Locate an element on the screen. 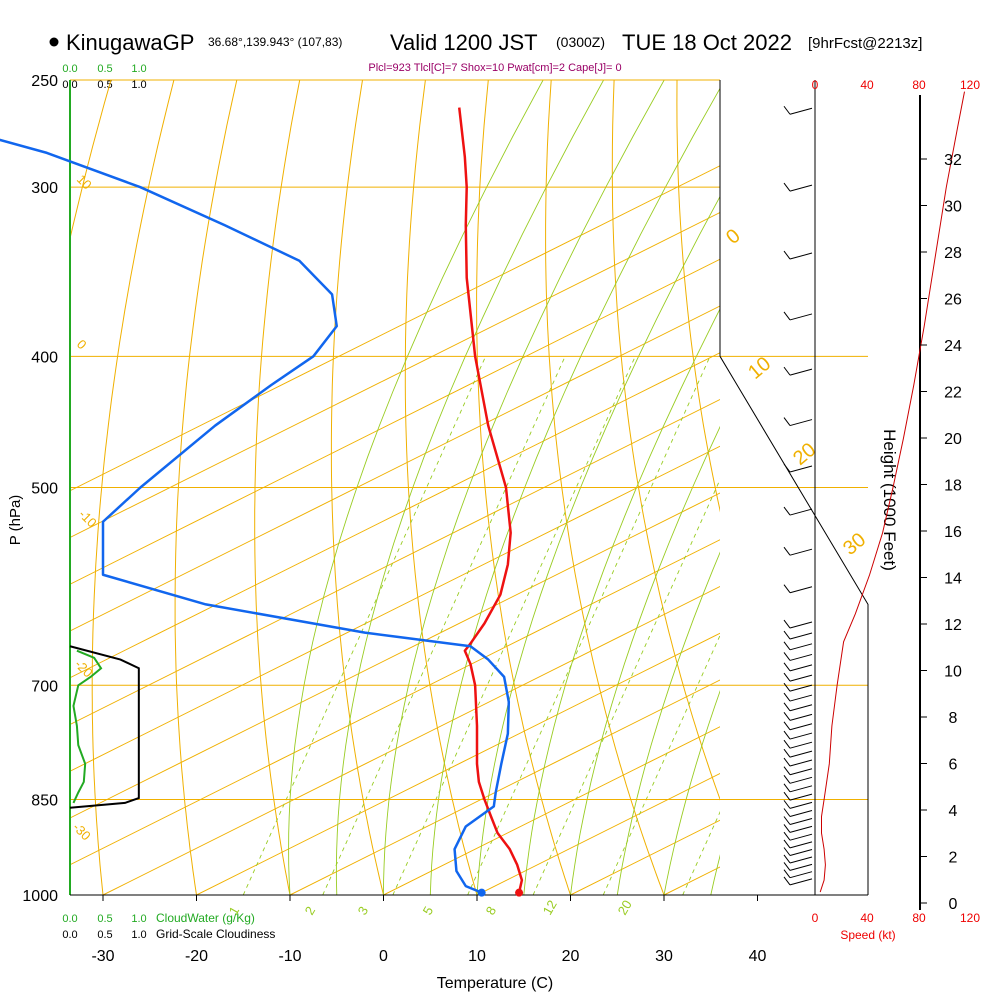 The height and width of the screenshot is (1000, 1000). height-tick-label: 20 is located at coordinates (953, 439).